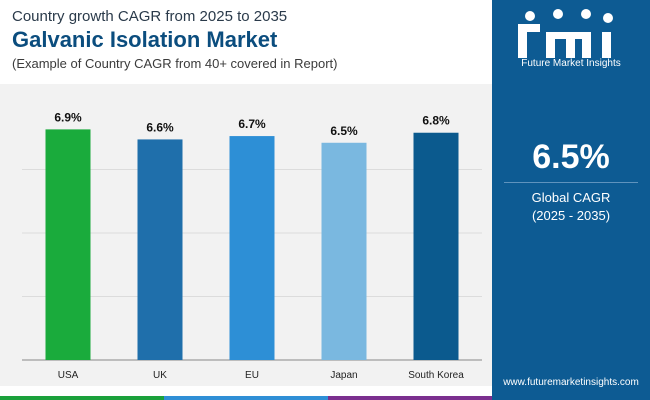 This screenshot has height=400, width=650. What do you see at coordinates (343, 375) in the screenshot?
I see `x-tick-label: Japan` at bounding box center [343, 375].